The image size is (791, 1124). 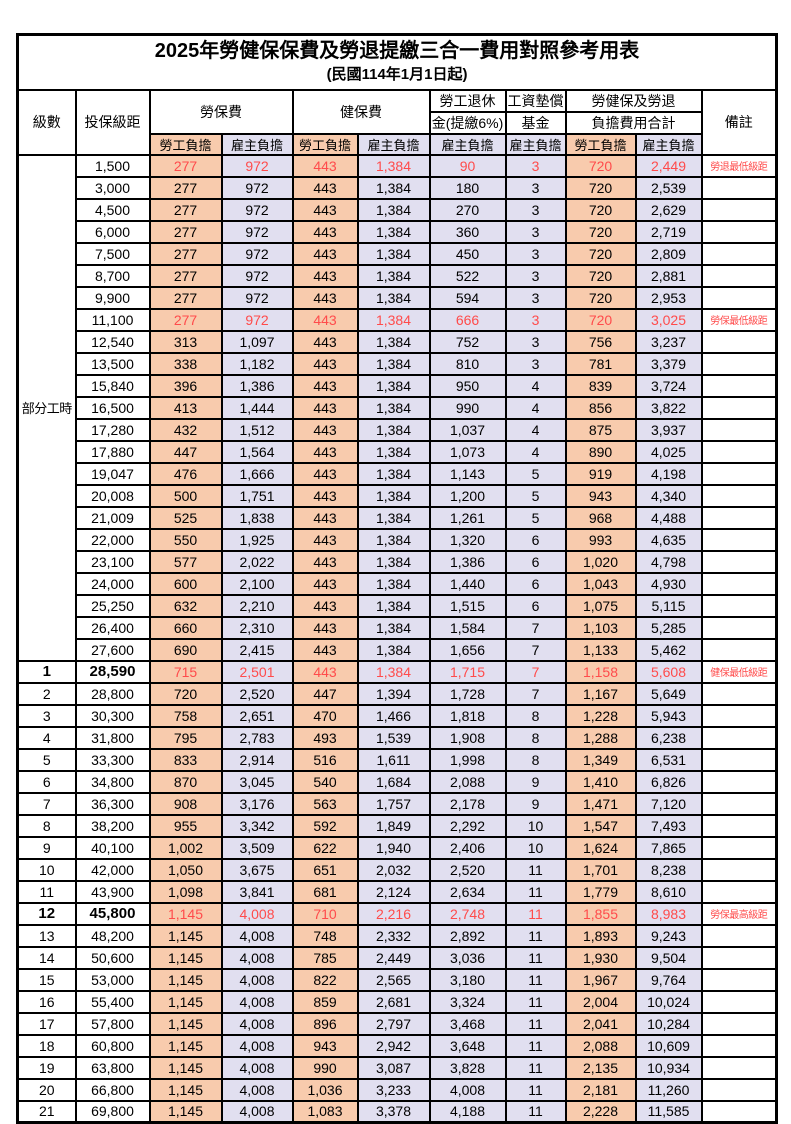 I want to click on level-cell: 20, so click(x=46, y=1089).